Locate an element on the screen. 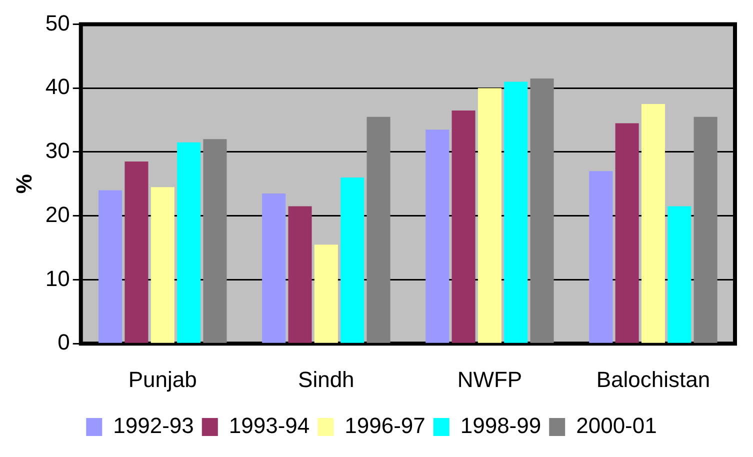 This screenshot has width=753, height=457. x-tick-label: NWFP is located at coordinates (489, 379).